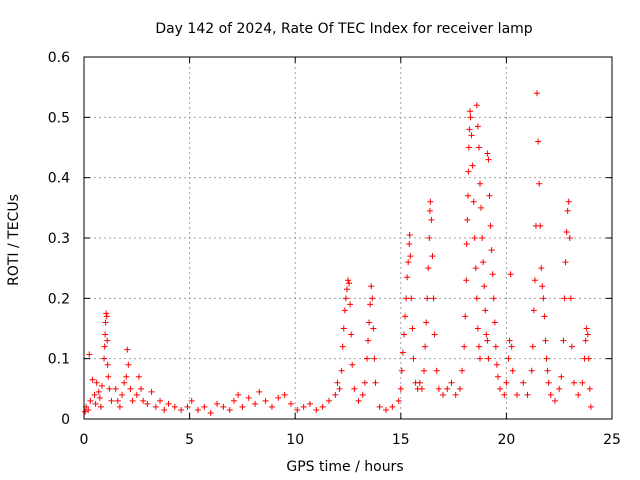 This screenshot has width=640, height=480. Describe the element at coordinates (59, 58) in the screenshot. I see `y-tick-label: 0.6` at that location.